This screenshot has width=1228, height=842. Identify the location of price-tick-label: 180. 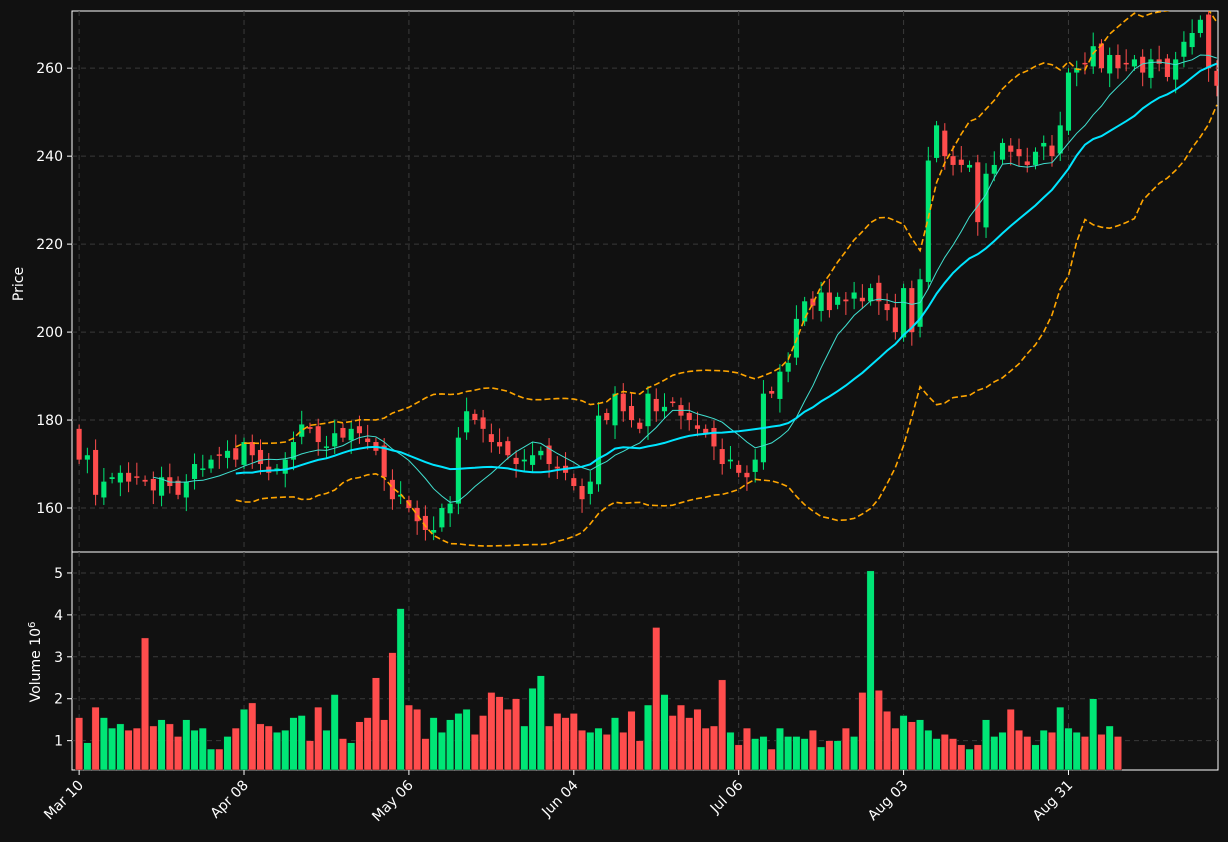
(49, 421).